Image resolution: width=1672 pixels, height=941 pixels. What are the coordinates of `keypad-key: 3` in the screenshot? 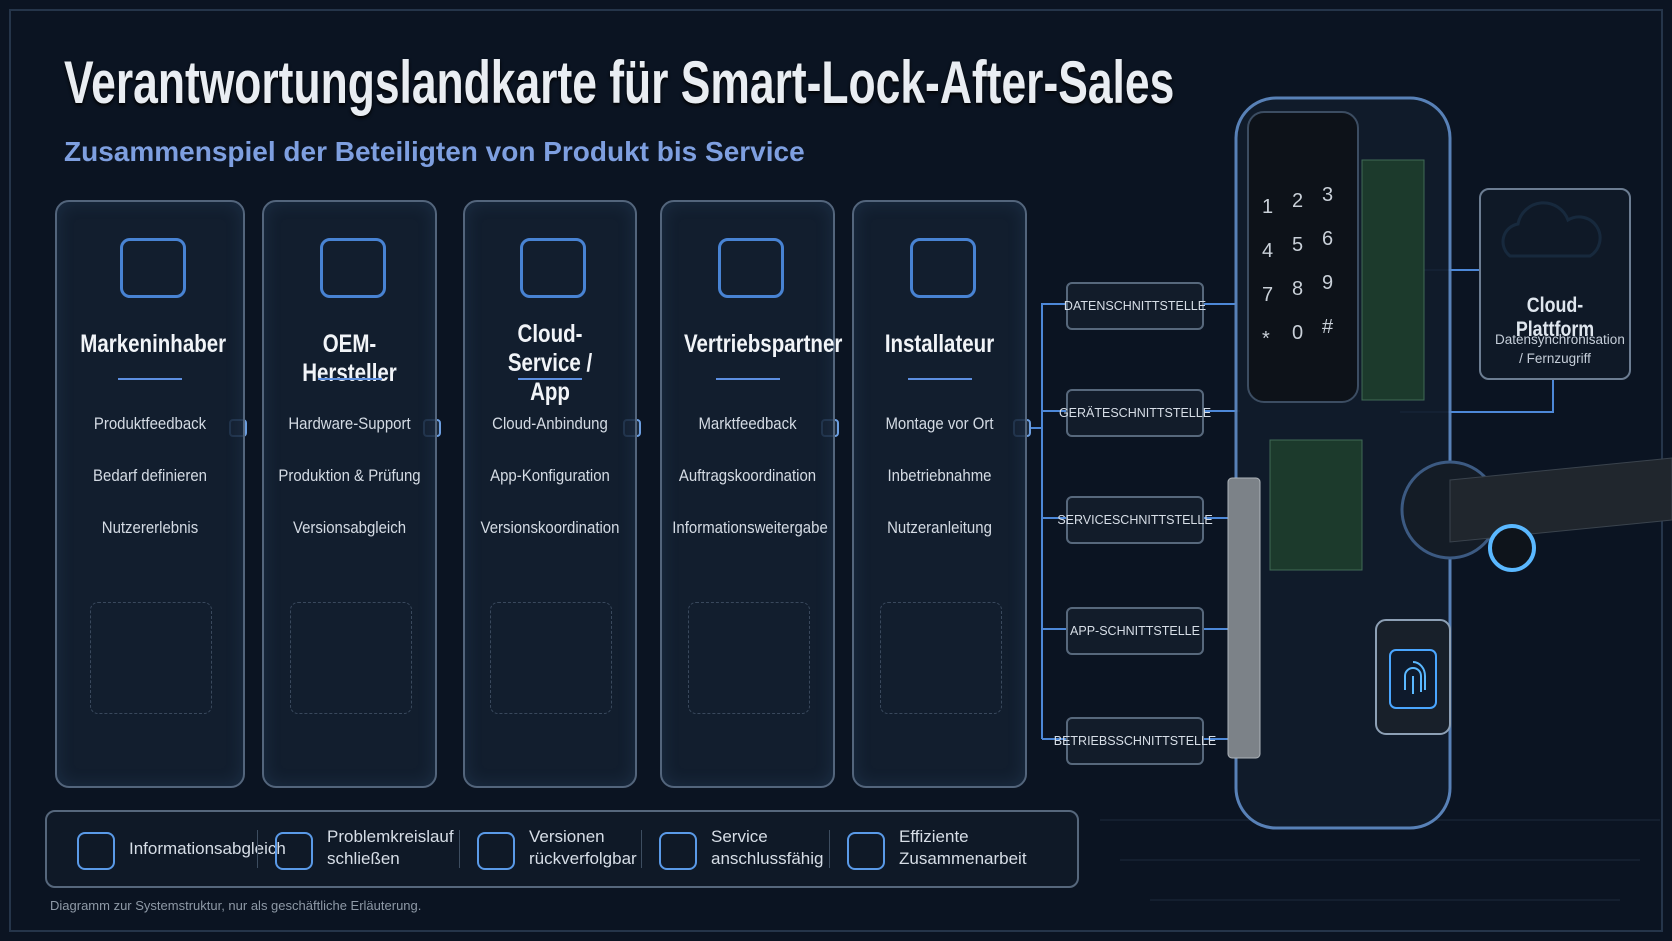 It's located at (1328, 195).